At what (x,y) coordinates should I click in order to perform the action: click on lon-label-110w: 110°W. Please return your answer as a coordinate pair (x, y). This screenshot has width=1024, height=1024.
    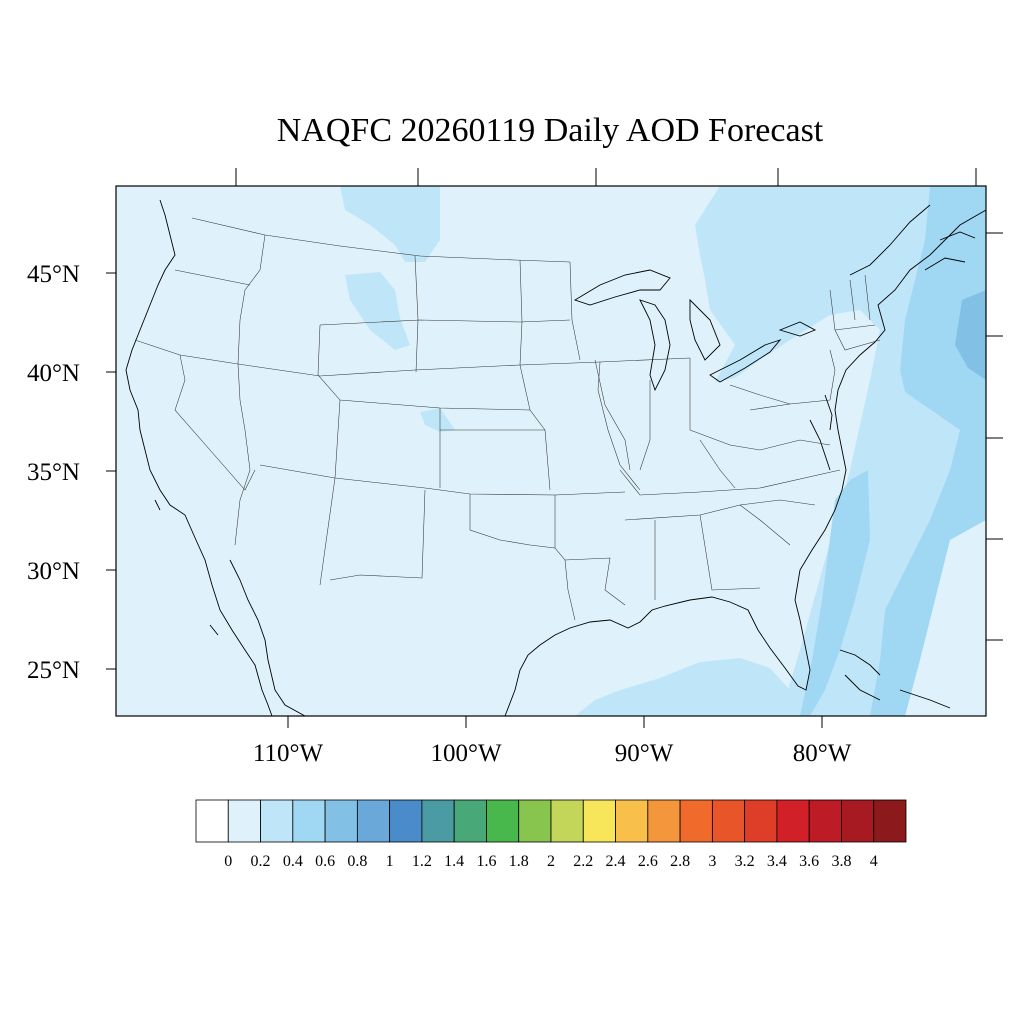
    Looking at the image, I should click on (288, 753).